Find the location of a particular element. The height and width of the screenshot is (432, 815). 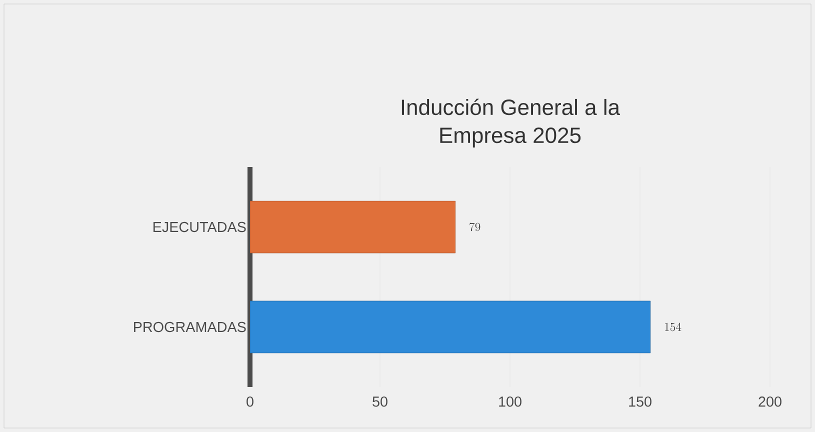

x-tick-label: 200 is located at coordinates (770, 401).